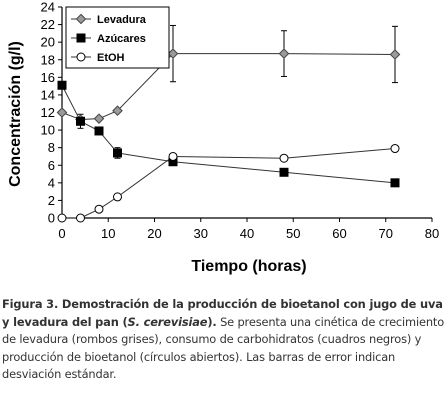 The image size is (447, 403). Describe the element at coordinates (51, 182) in the screenshot. I see `y-tick-label: 4` at that location.